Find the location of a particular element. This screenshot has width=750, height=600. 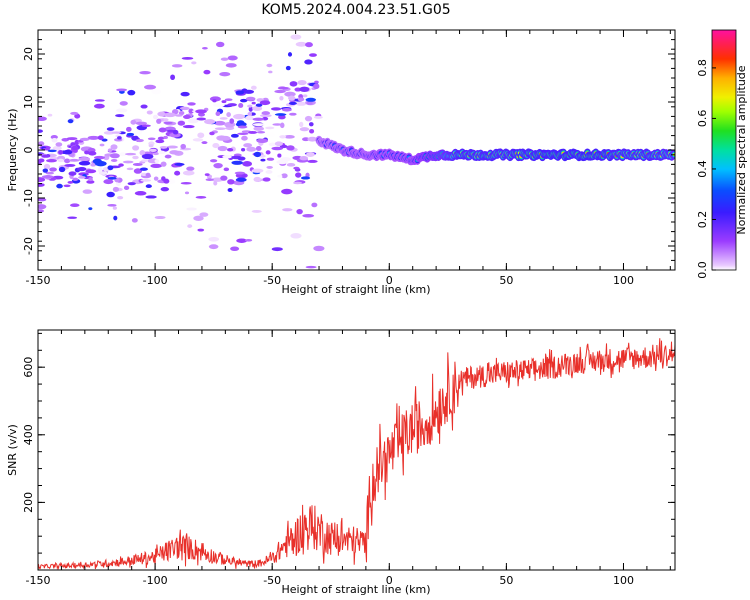

x-tick-label: -150 is located at coordinates (38, 280).